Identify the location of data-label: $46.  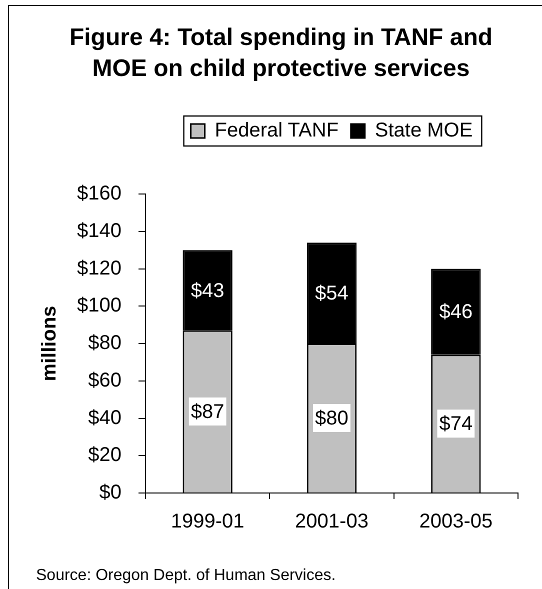
(456, 312).